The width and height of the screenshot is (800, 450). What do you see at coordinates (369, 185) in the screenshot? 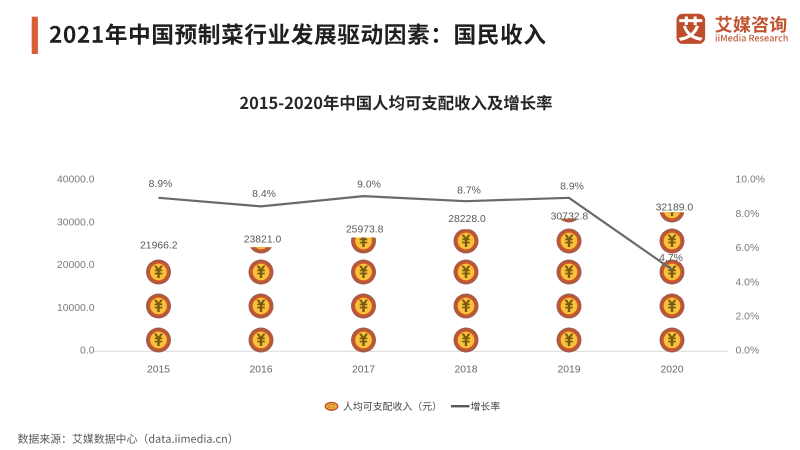
I see `svg-text: 9.0%` at bounding box center [369, 185].